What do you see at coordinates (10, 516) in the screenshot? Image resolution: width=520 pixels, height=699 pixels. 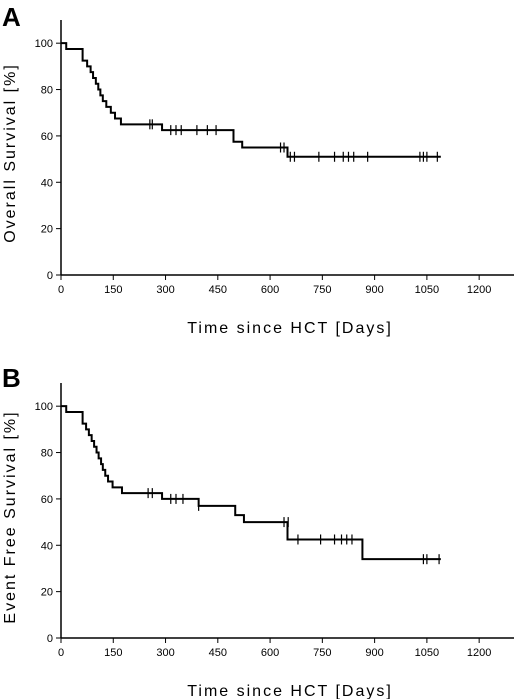 I see `panel-b-y-axis-label: Event Free Survival [%]` at bounding box center [10, 516].